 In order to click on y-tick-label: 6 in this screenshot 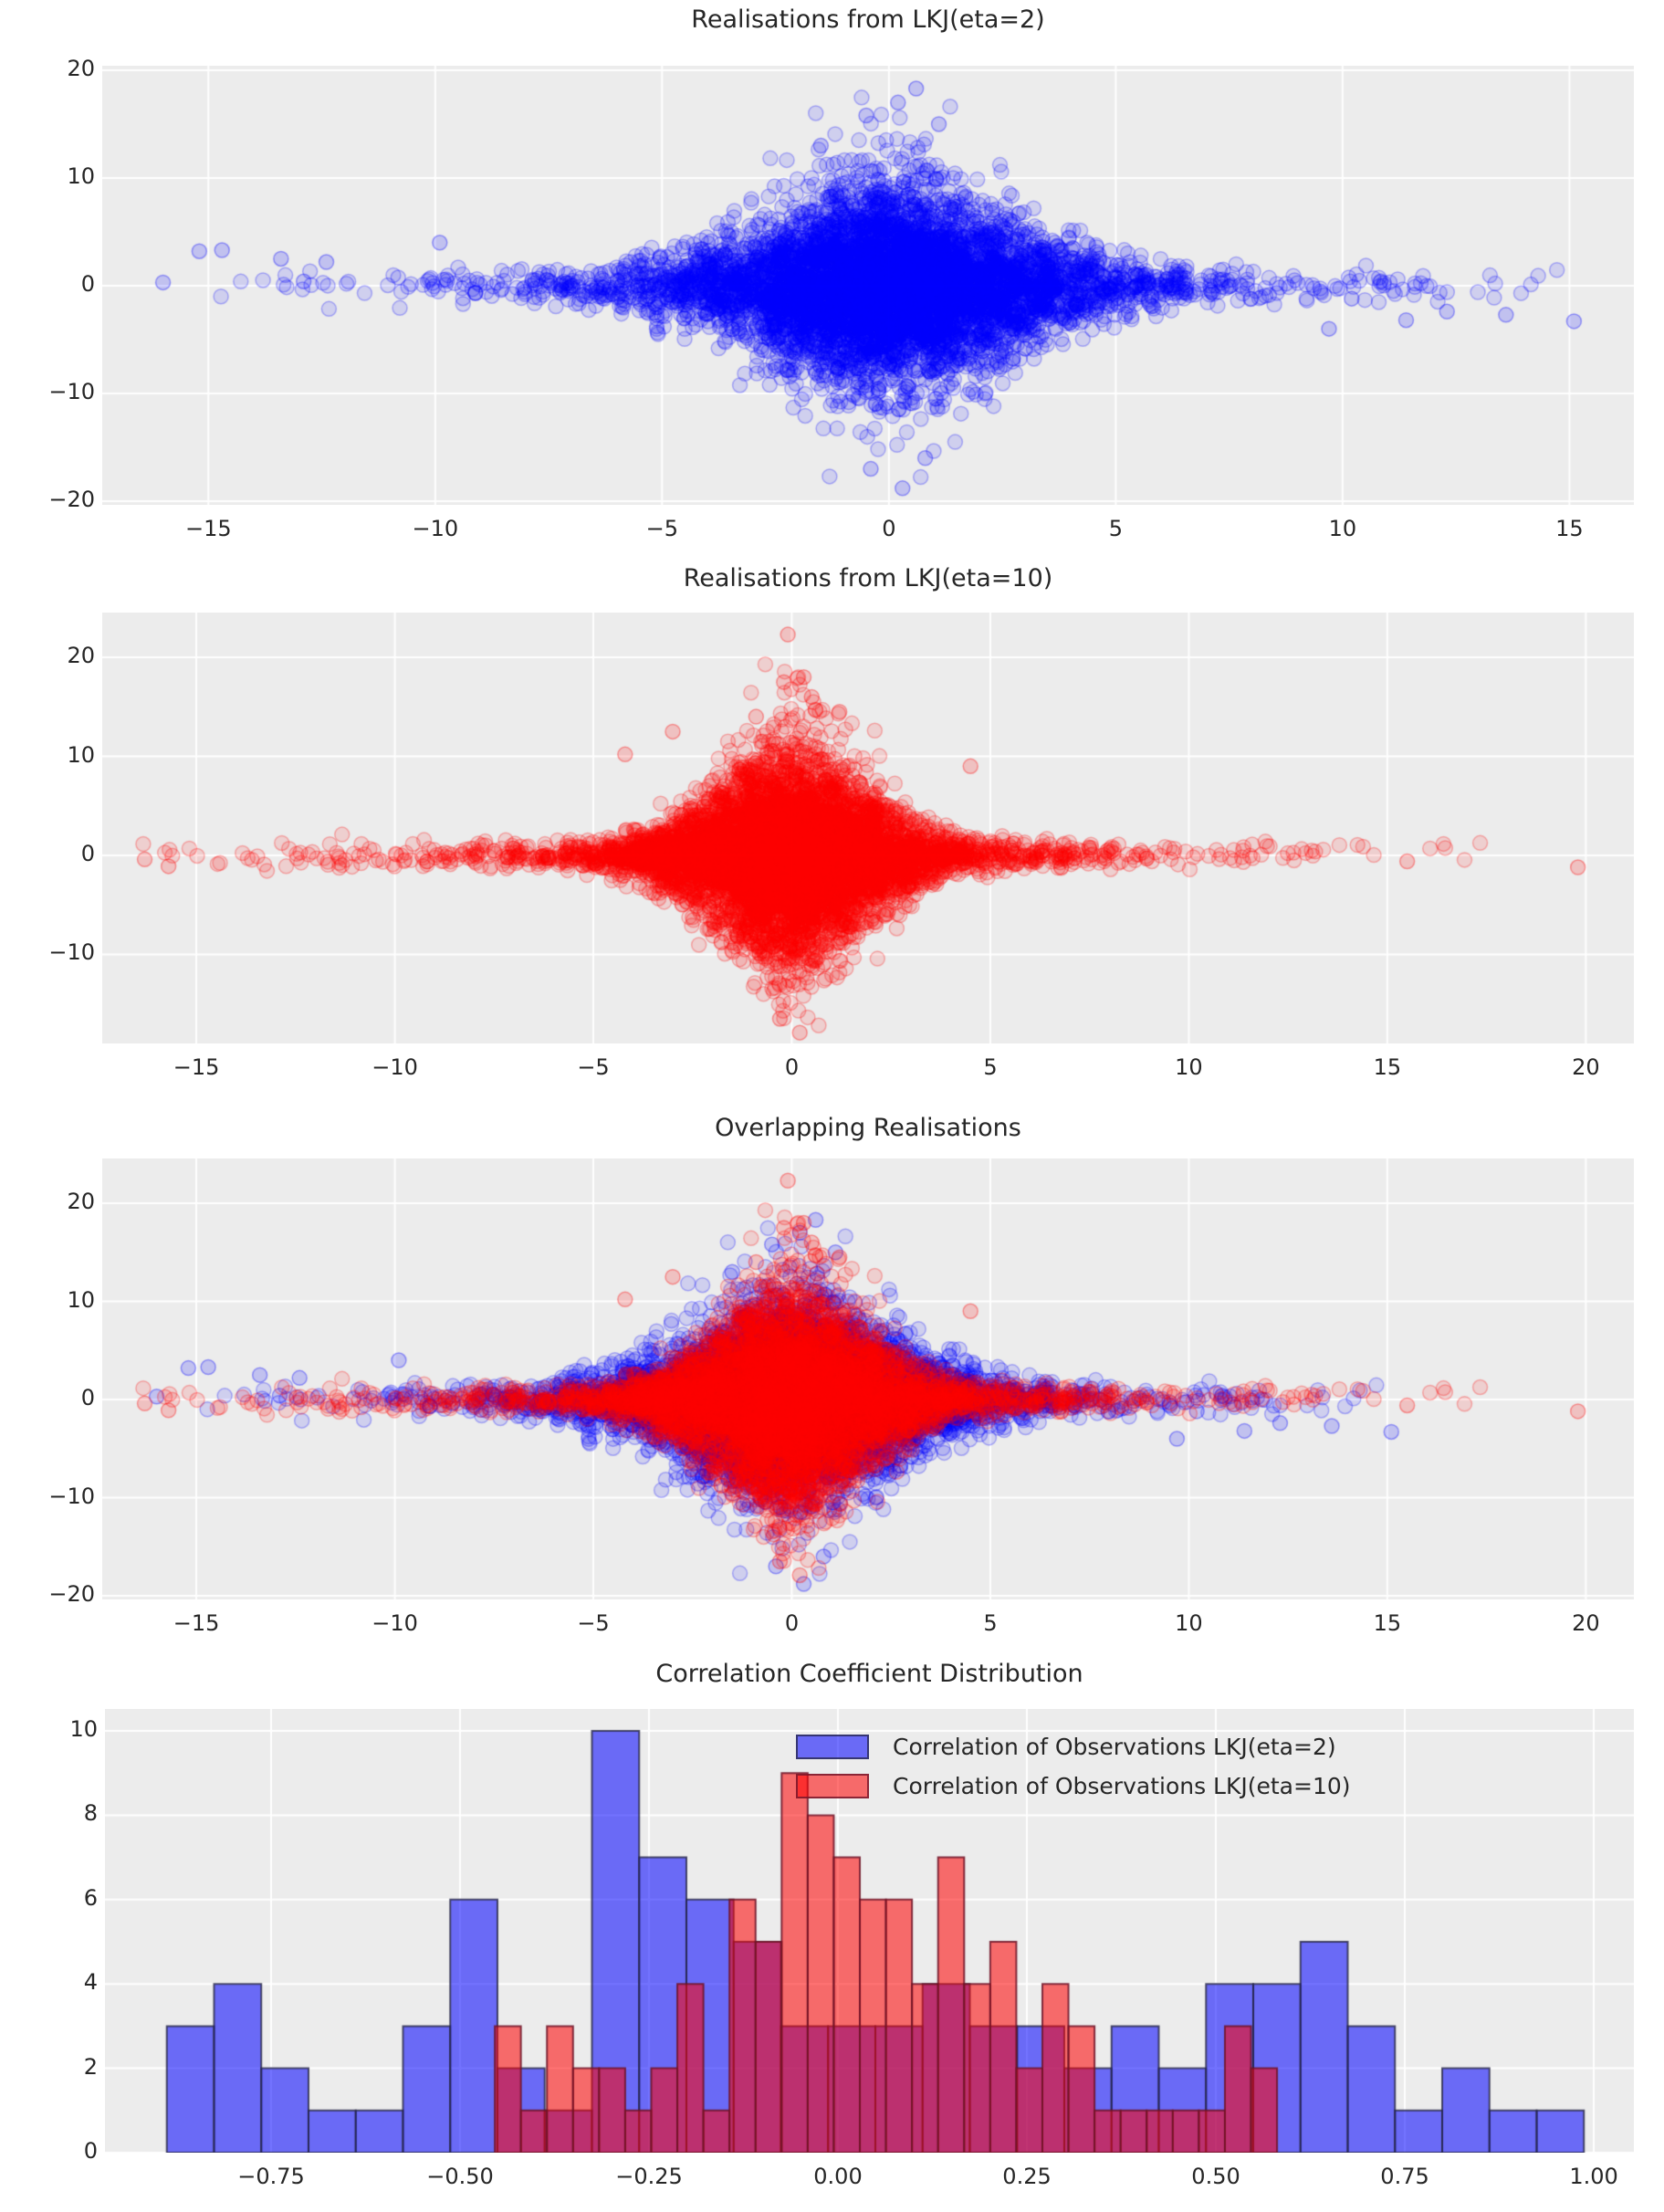, I will do `click(90, 1897)`.